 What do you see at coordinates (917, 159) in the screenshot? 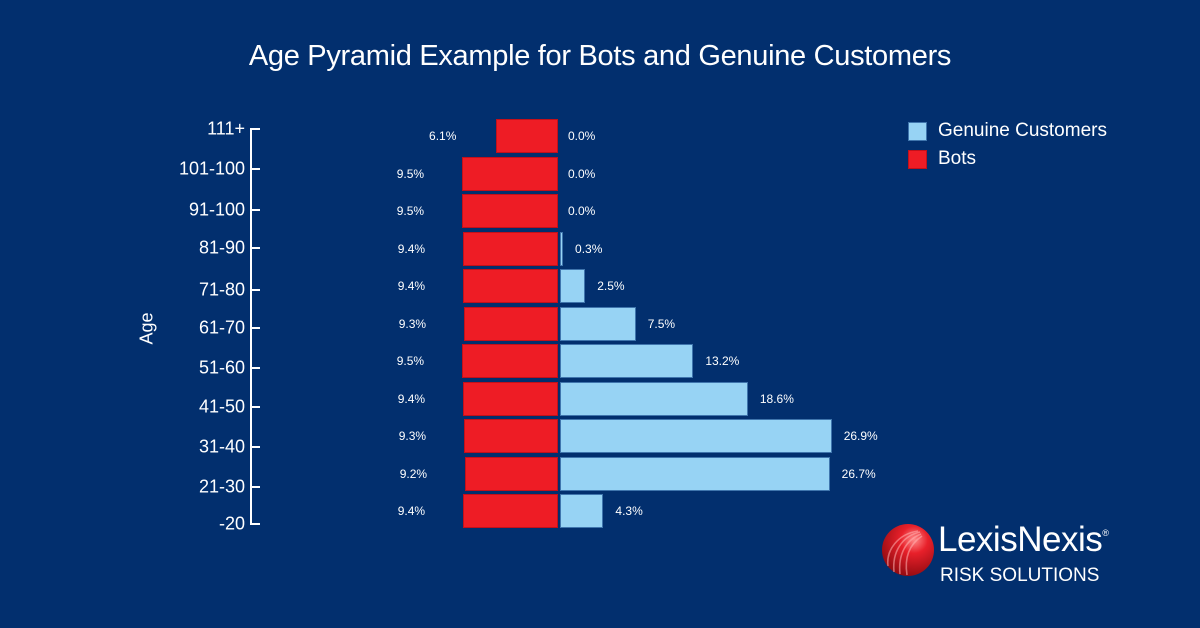
I see `legend-swatch-bots` at bounding box center [917, 159].